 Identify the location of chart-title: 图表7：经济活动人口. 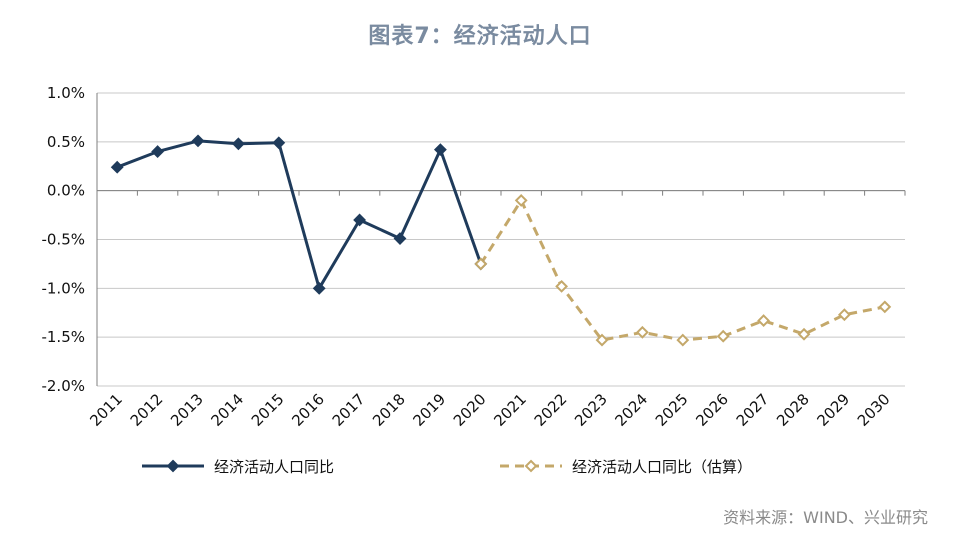
(480, 36).